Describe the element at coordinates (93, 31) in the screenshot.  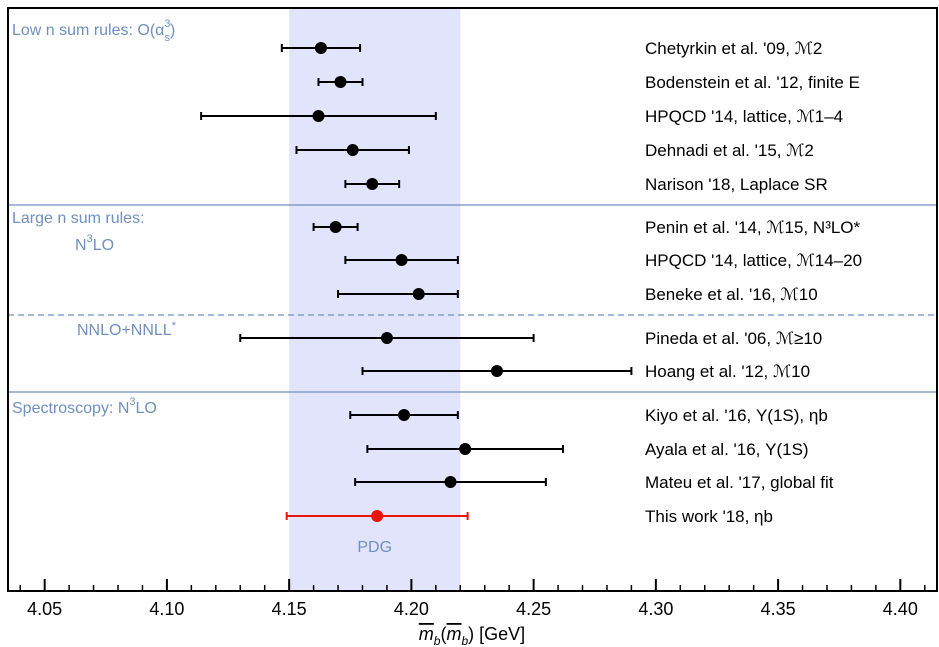
I see `section-label-low-n: Low n sum rules: O(α3 s)` at that location.